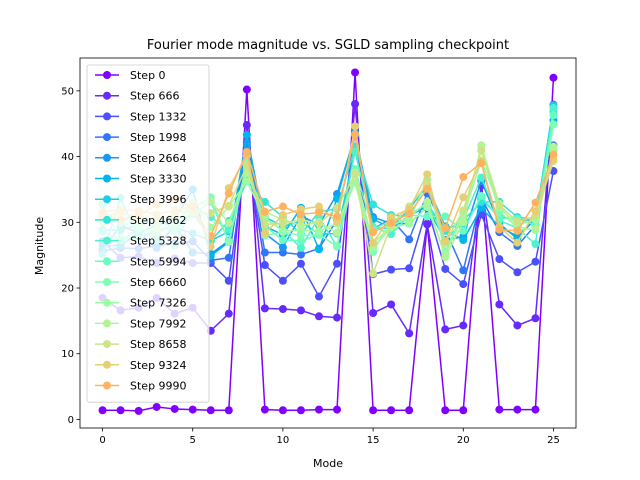 This screenshot has height=480, width=640. I want to click on legend-label: Step 9324, so click(158, 365).